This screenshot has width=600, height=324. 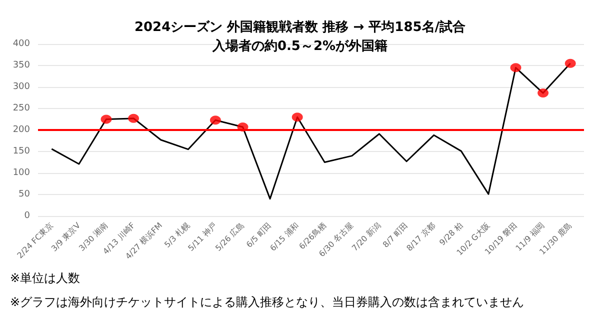 What do you see at coordinates (27, 216) in the screenshot?
I see `y-tick-label: 0` at bounding box center [27, 216].